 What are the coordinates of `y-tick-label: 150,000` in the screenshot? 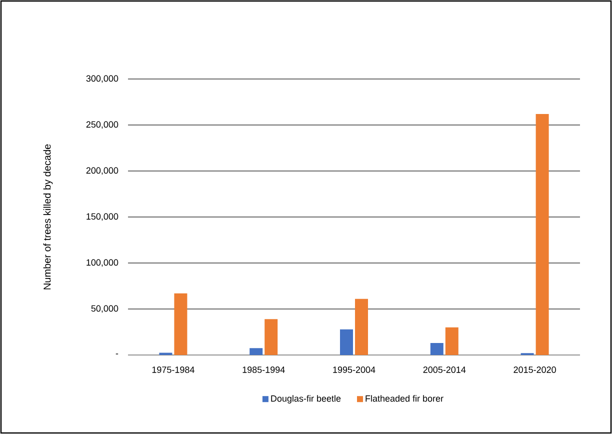 It's located at (102, 217).